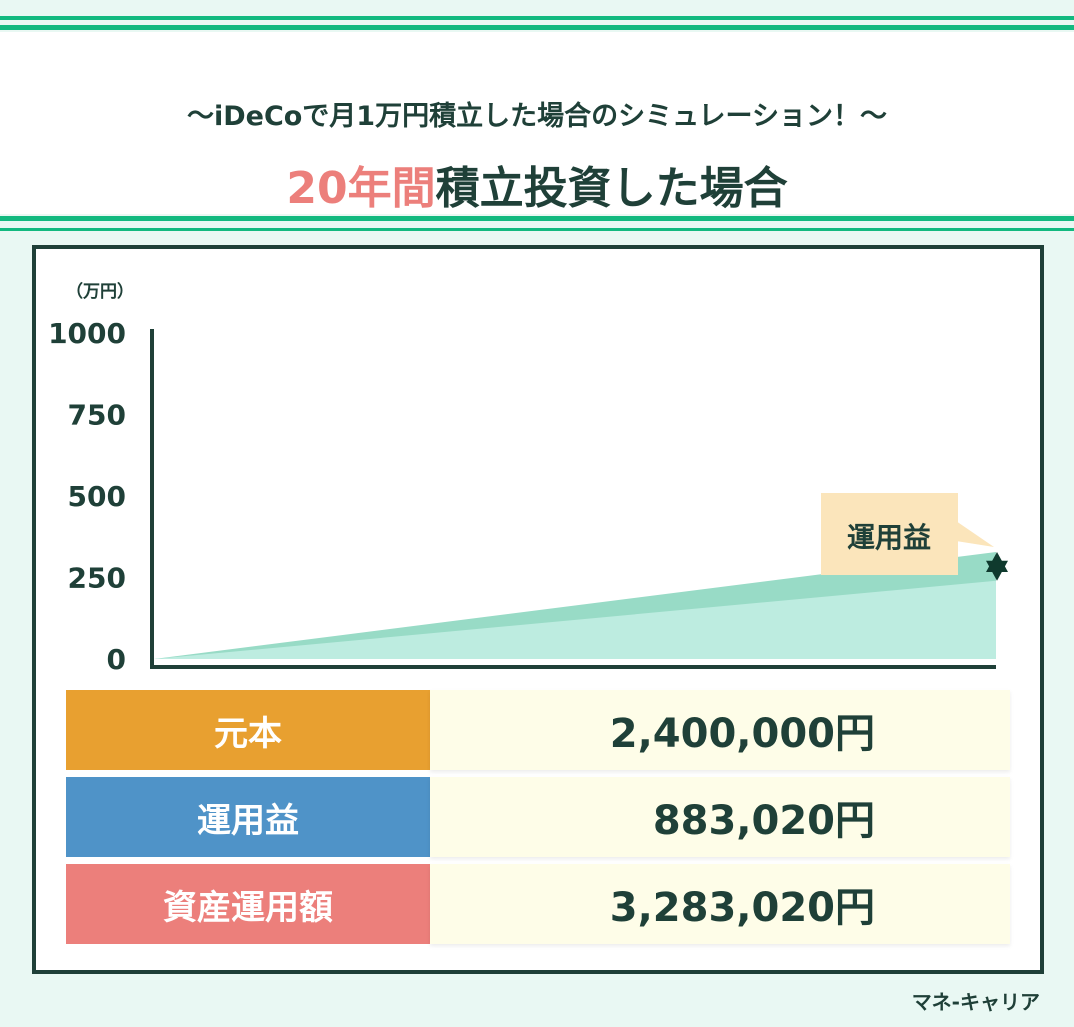 This screenshot has width=1074, height=1027. What do you see at coordinates (889, 537) in the screenshot?
I see `annotation-label: 運用益` at bounding box center [889, 537].